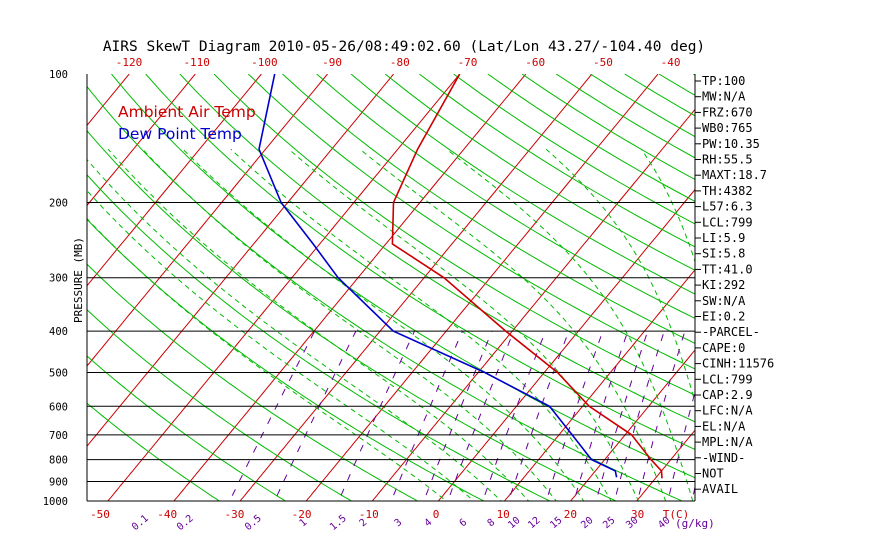  What do you see at coordinates (180, 134) in the screenshot?
I see `legend-entry: Dew Point Temp` at bounding box center [180, 134].